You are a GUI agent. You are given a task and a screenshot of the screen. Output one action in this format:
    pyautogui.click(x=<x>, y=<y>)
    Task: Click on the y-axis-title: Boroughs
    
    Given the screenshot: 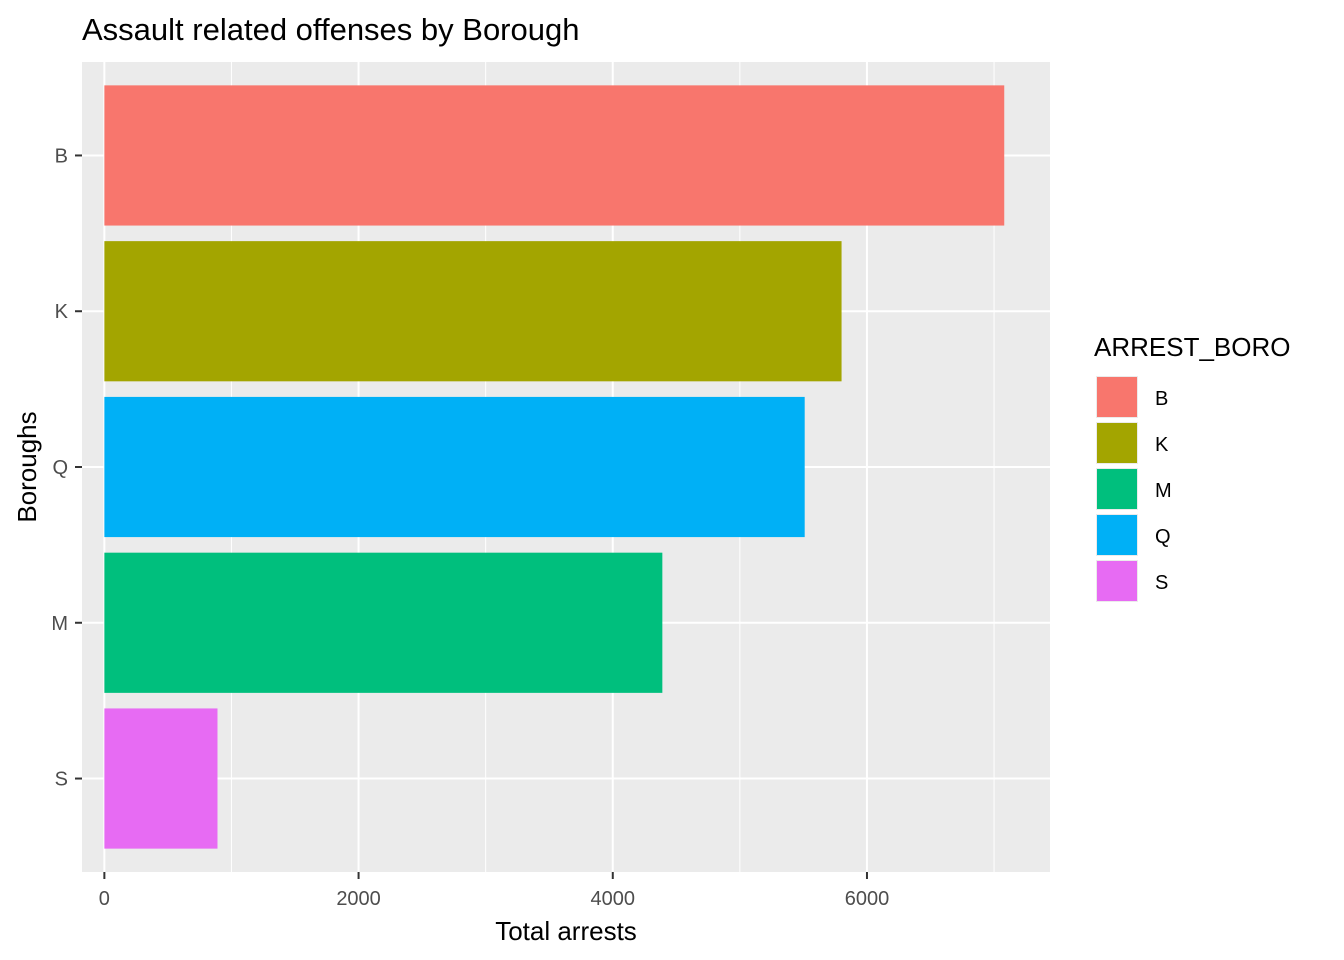 What is the action you would take?
    pyautogui.click(x=27, y=466)
    